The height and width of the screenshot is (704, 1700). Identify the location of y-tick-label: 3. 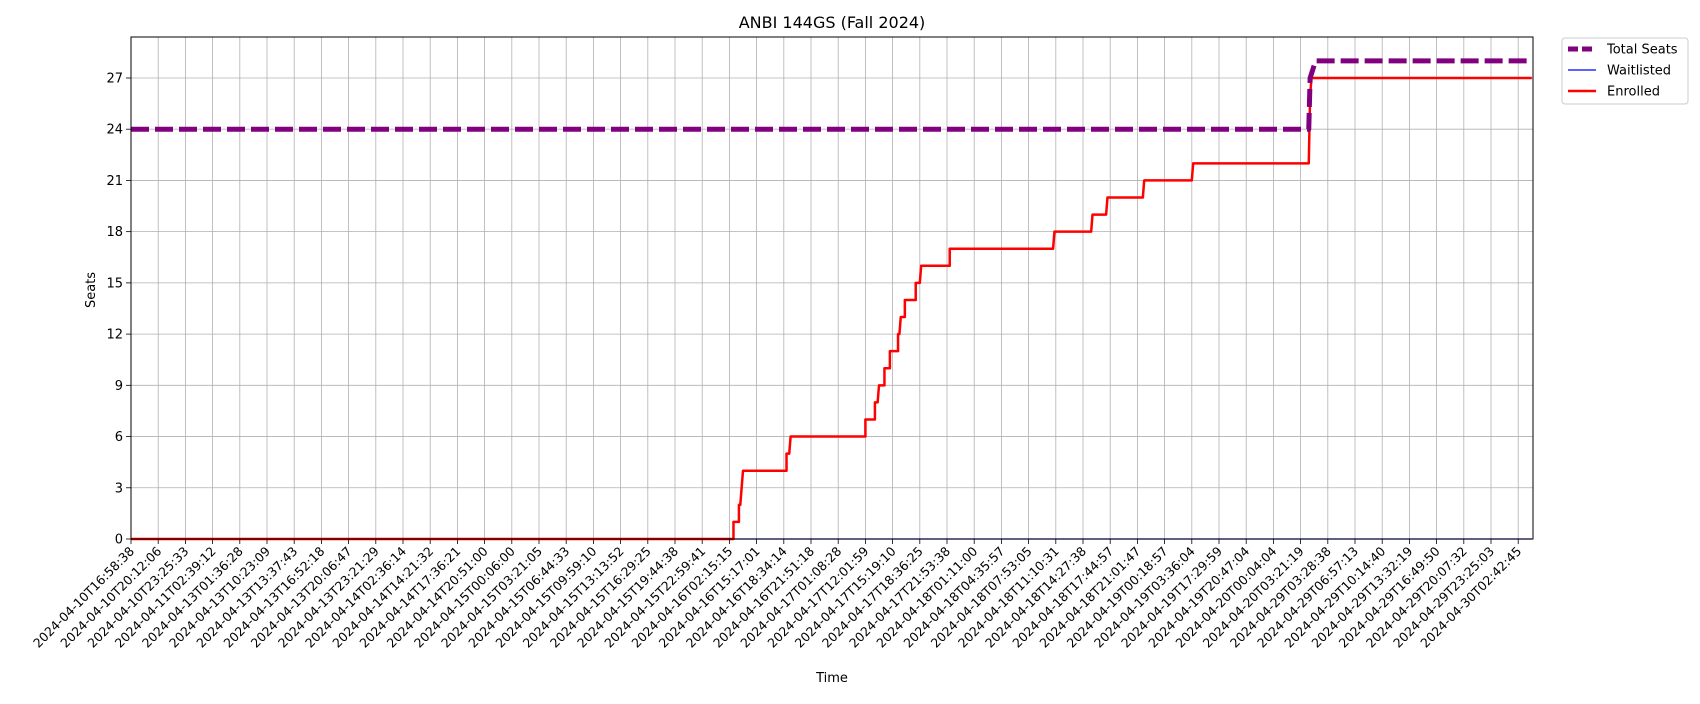
(119, 488).